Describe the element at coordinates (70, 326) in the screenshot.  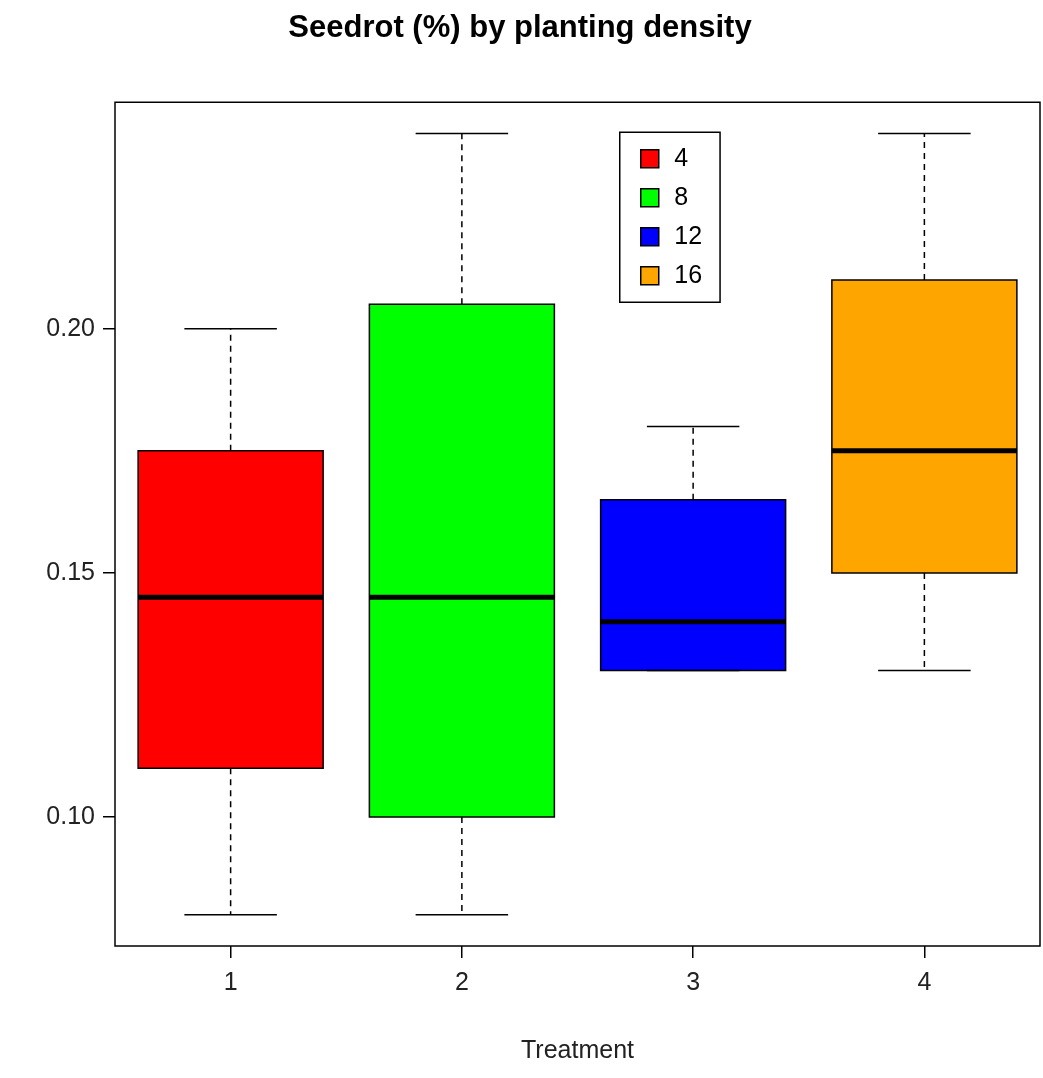
I see `y-tick-label: 0.20` at that location.